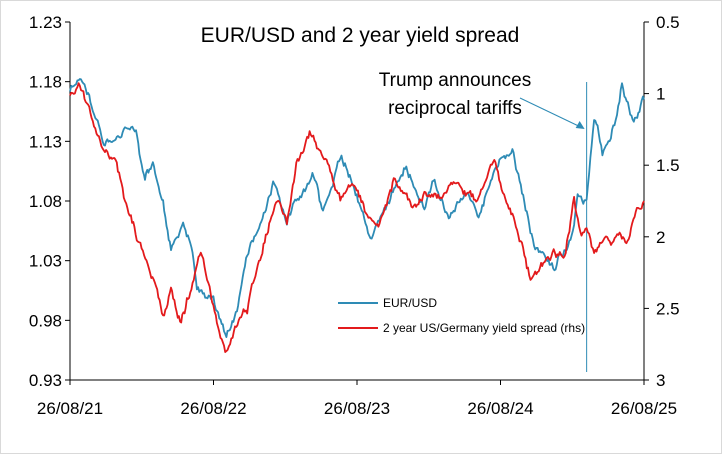 This screenshot has width=722, height=454. I want to click on y-right-tick-label: 2, so click(660, 237).